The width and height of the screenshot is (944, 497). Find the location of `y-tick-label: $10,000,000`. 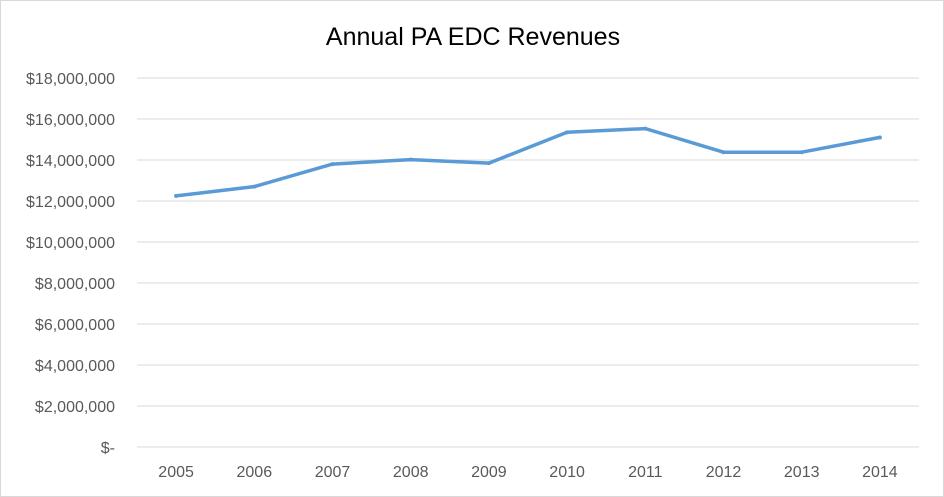

y-tick-label: $10,000,000 is located at coordinates (70, 243).